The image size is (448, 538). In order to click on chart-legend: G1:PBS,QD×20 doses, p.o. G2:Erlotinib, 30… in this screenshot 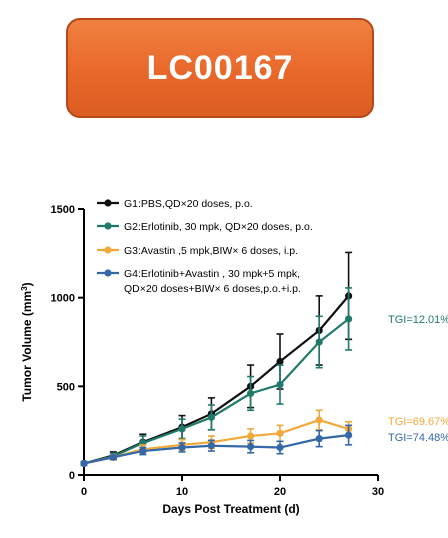, I will do `click(205, 246)`.